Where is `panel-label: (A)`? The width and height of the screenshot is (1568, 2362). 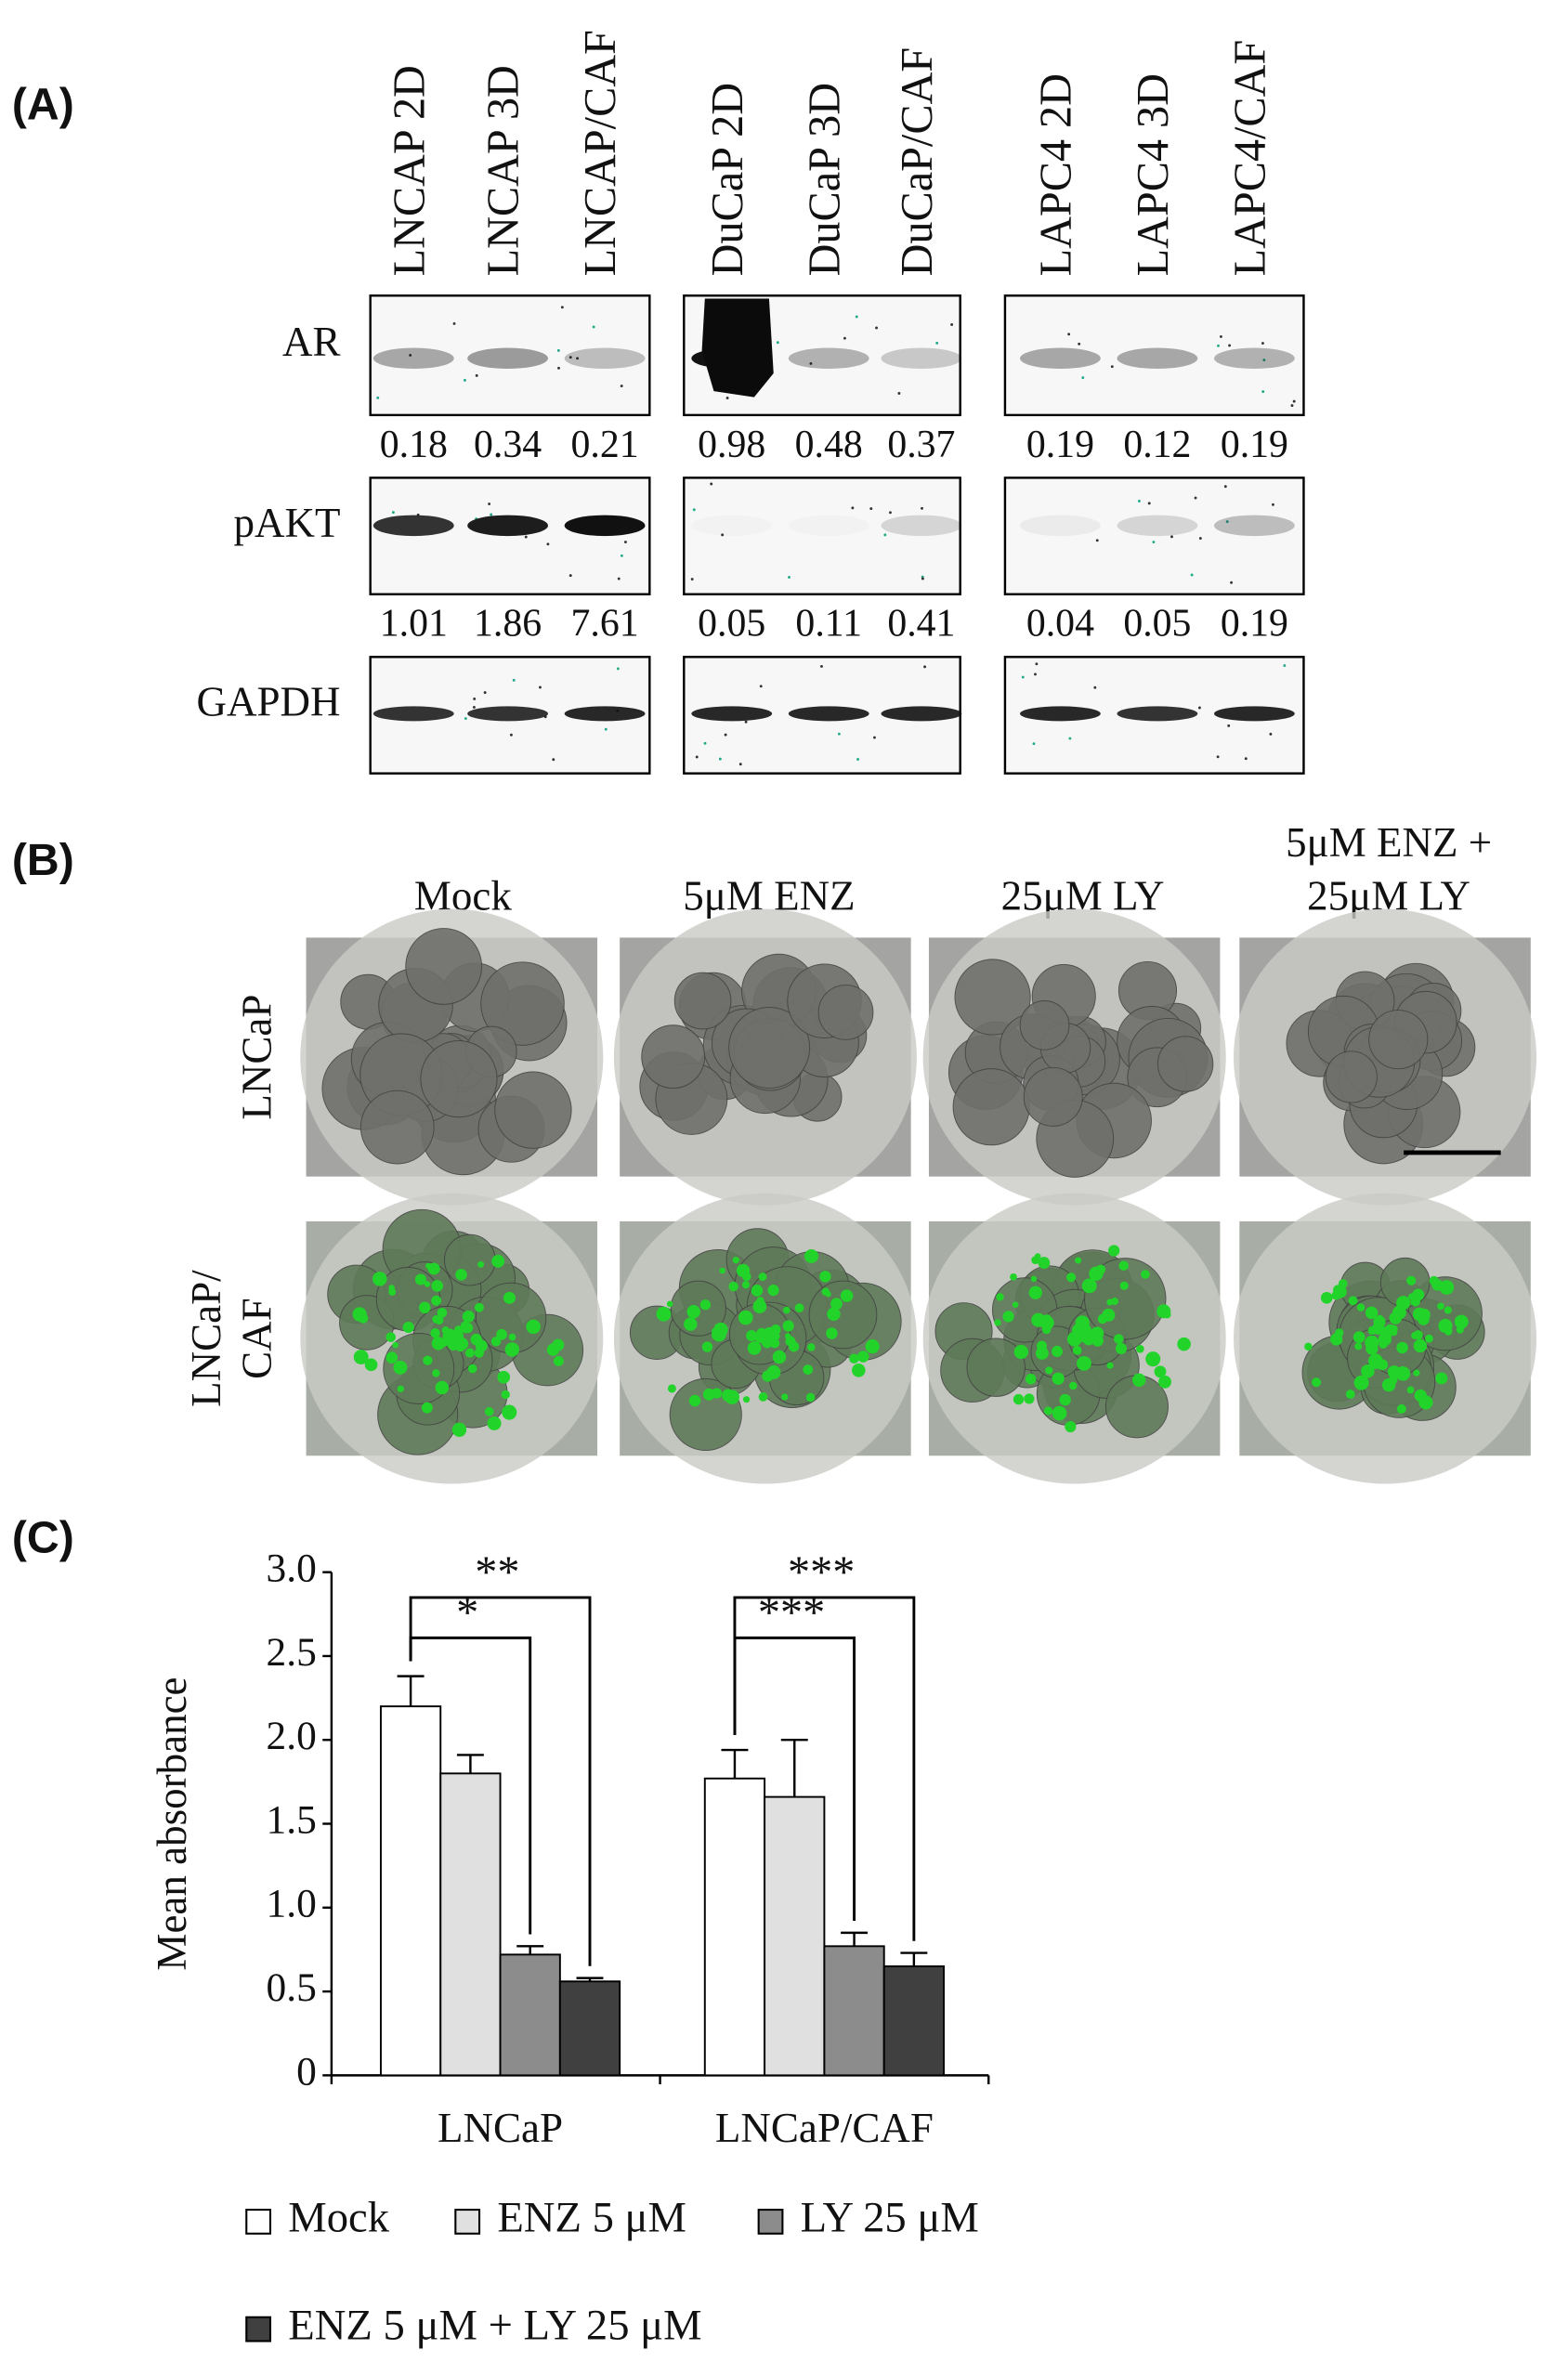 panel-label: (A) is located at coordinates (43, 104).